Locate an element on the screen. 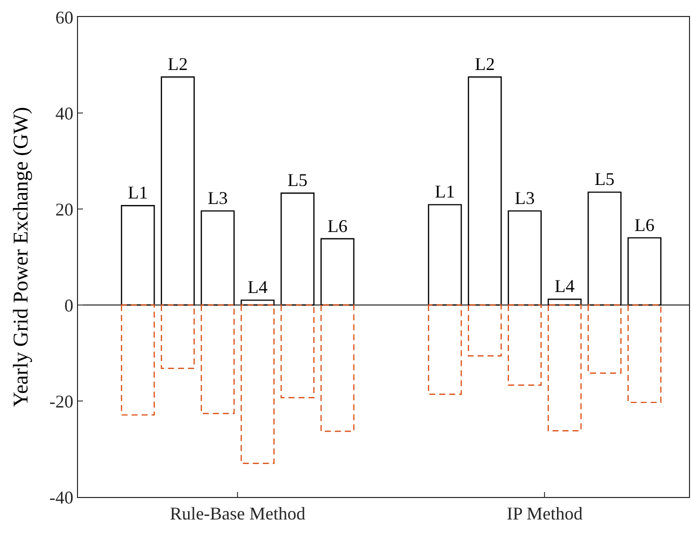  x-tick-label: IP Method is located at coordinates (544, 514).